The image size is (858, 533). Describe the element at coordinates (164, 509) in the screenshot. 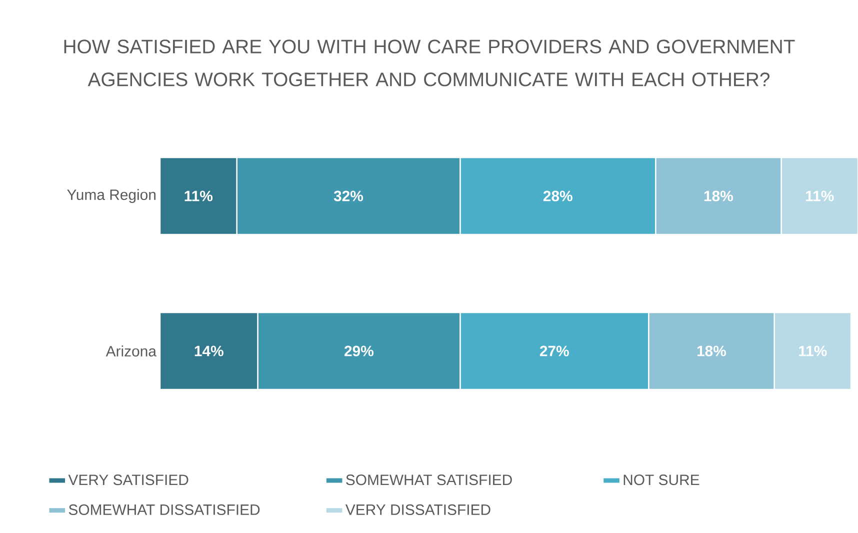

I see `legend-label: SOMEWHAT DISSATISFIED` at that location.